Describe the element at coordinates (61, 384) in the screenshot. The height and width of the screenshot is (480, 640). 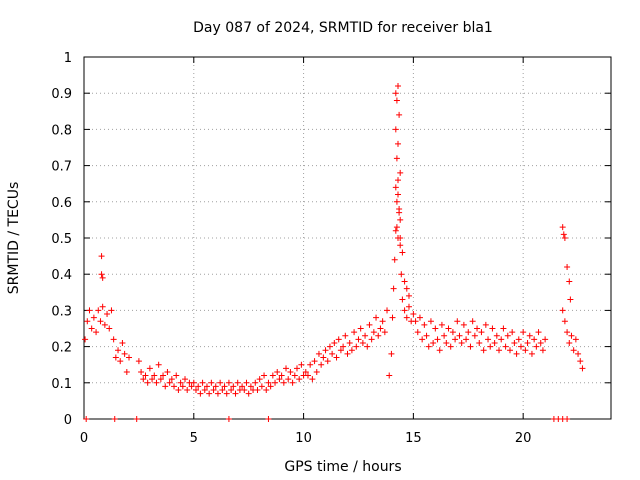
I see `y-tick-label: 0.1` at that location.